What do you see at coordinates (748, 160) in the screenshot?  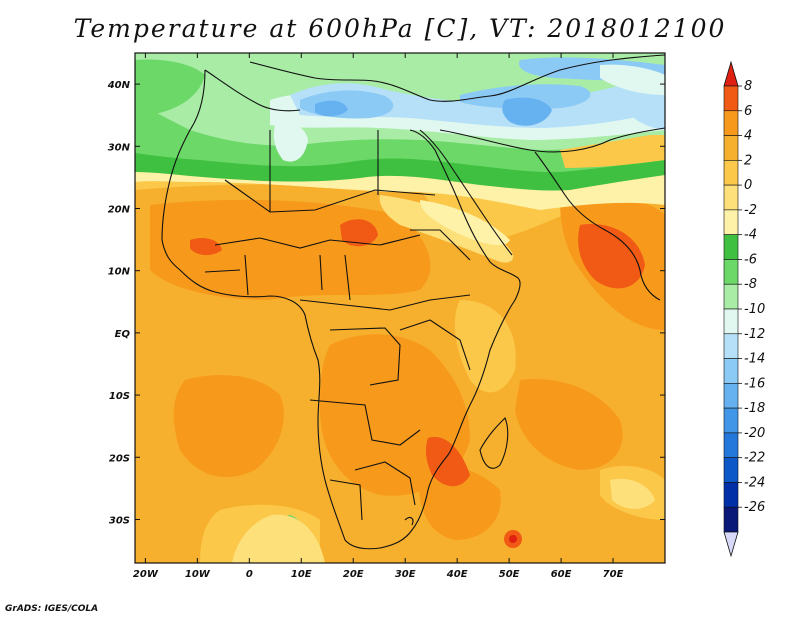 I see `colorbar-label: 2` at bounding box center [748, 160].